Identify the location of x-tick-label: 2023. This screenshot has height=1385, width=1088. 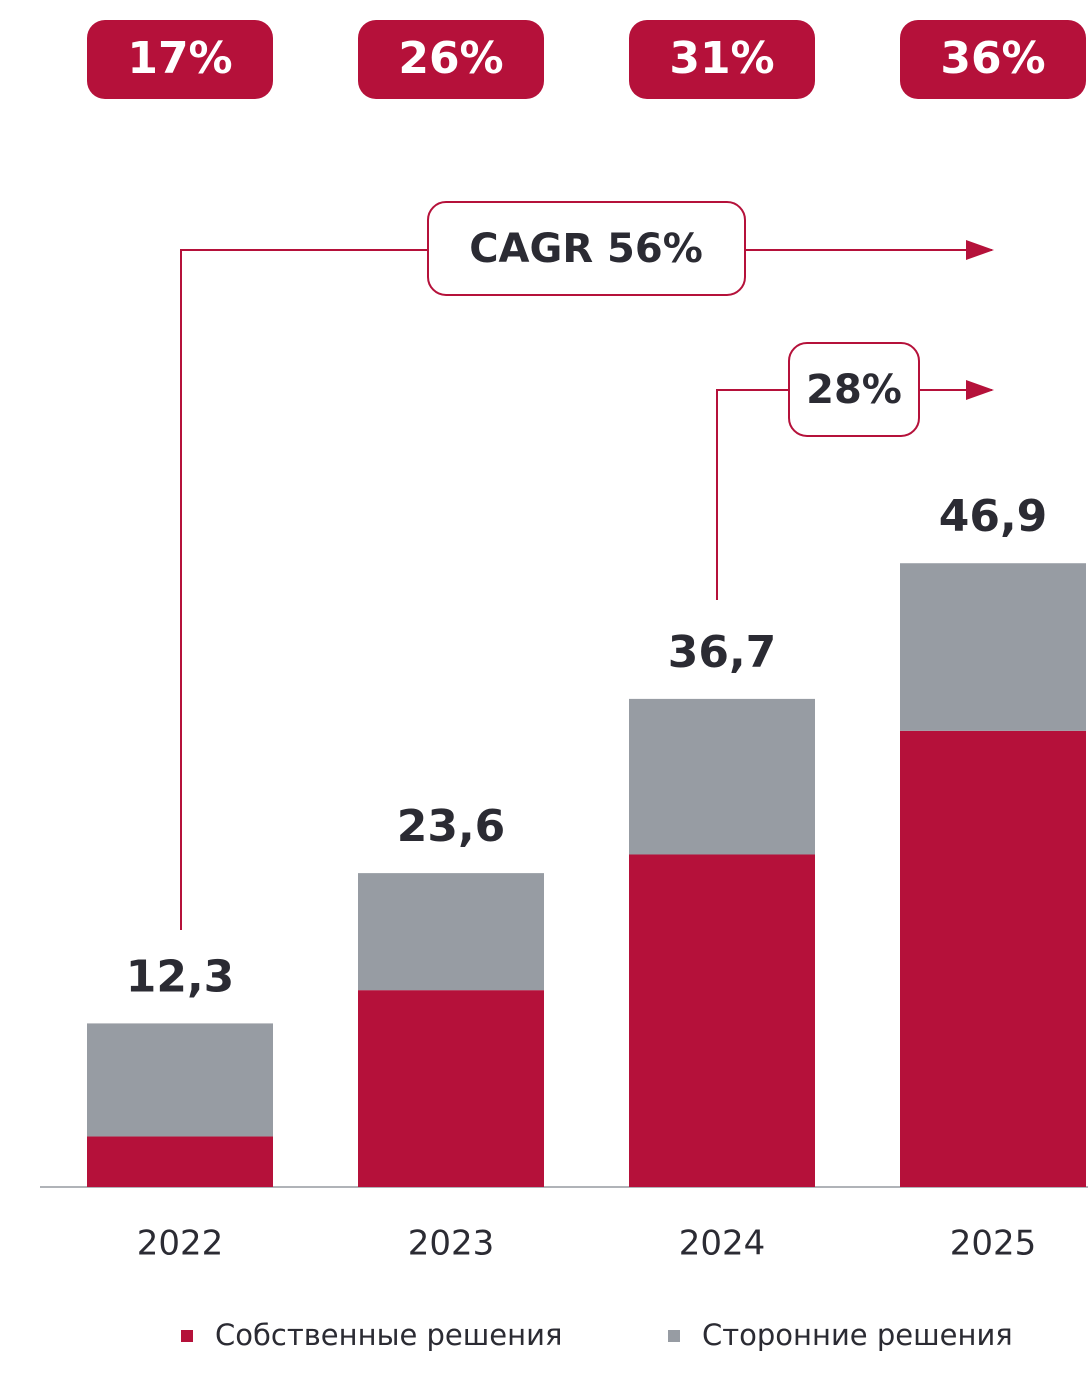
(451, 1244).